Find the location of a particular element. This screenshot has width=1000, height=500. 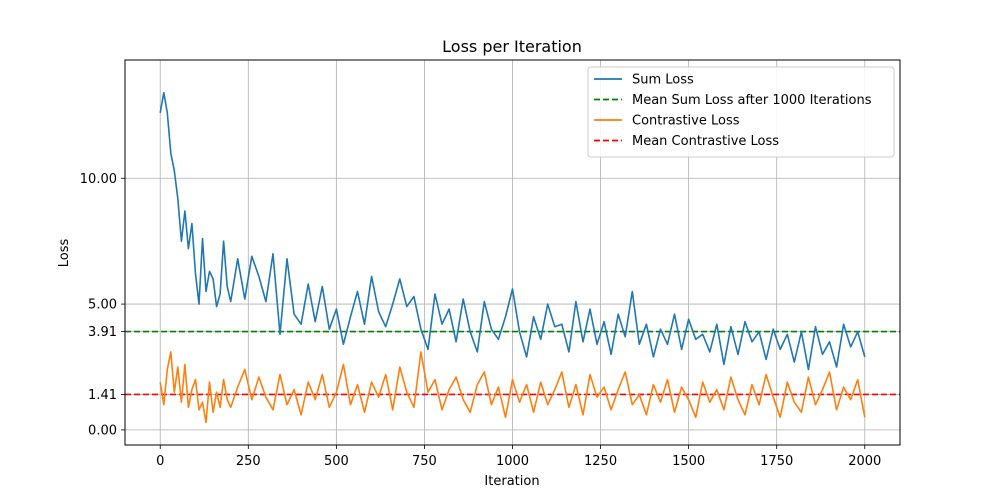

y-tick-label: 0.00 is located at coordinates (102, 430).